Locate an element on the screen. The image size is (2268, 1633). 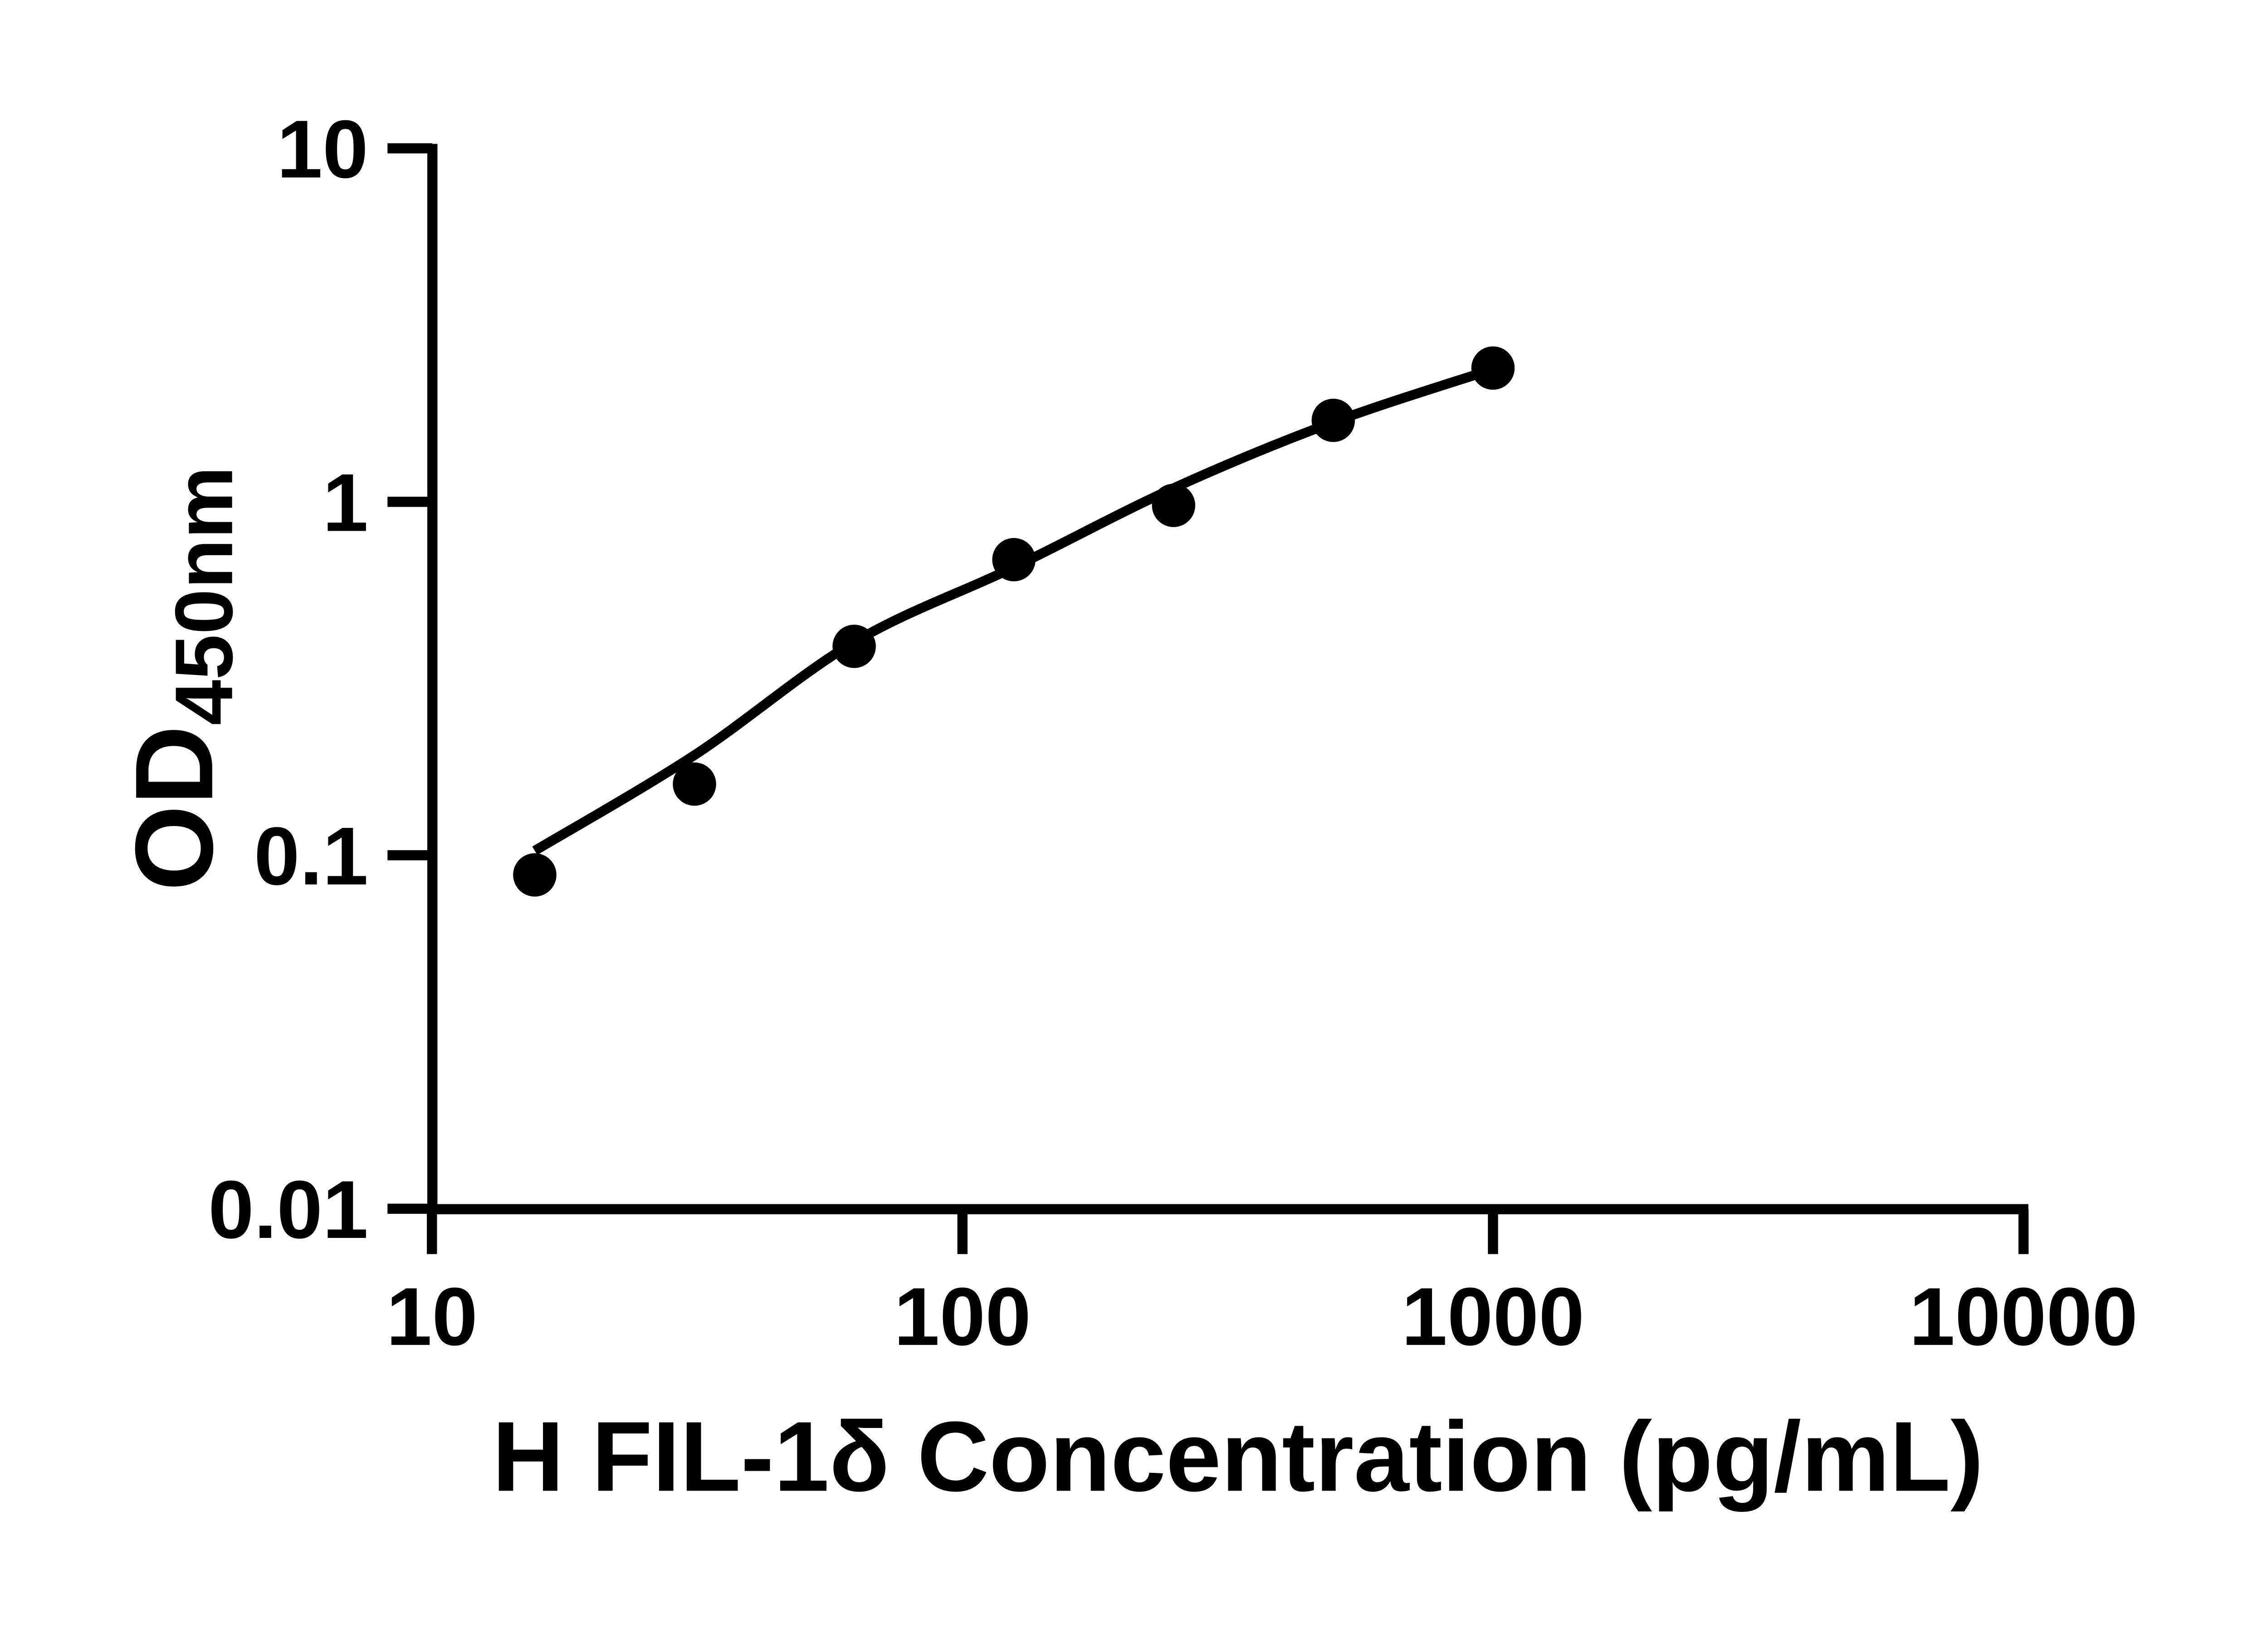
y-tick-label: 0.01 is located at coordinates (288, 1210).